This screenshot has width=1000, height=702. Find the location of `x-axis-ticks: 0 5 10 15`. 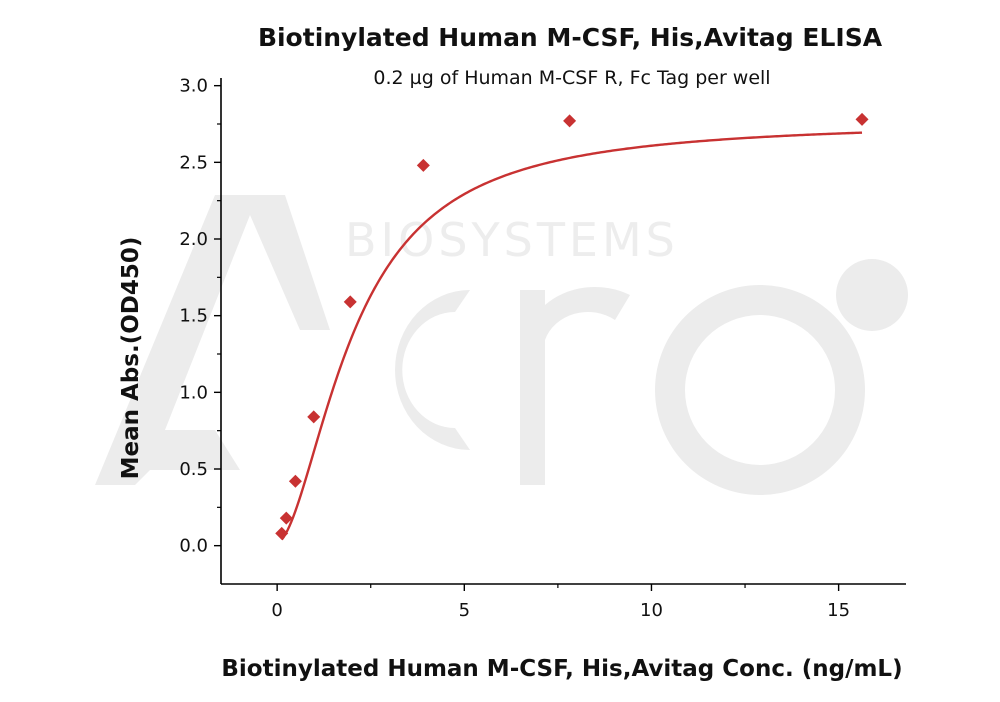

x-axis-ticks: 0 5 10 15 is located at coordinates (560, 602).